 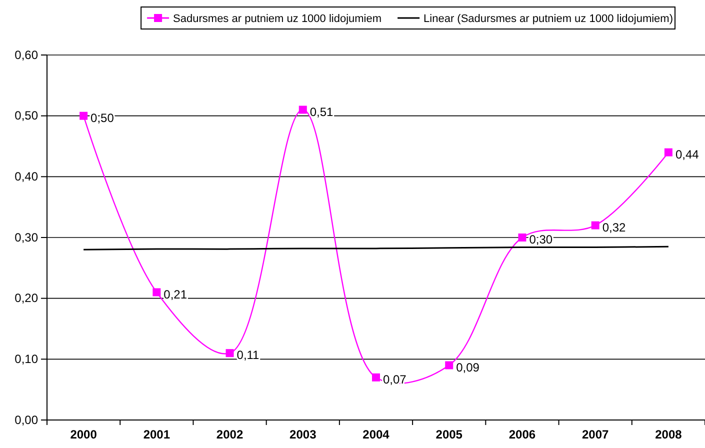 I want to click on x-tick-label: 2008, so click(x=668, y=435).